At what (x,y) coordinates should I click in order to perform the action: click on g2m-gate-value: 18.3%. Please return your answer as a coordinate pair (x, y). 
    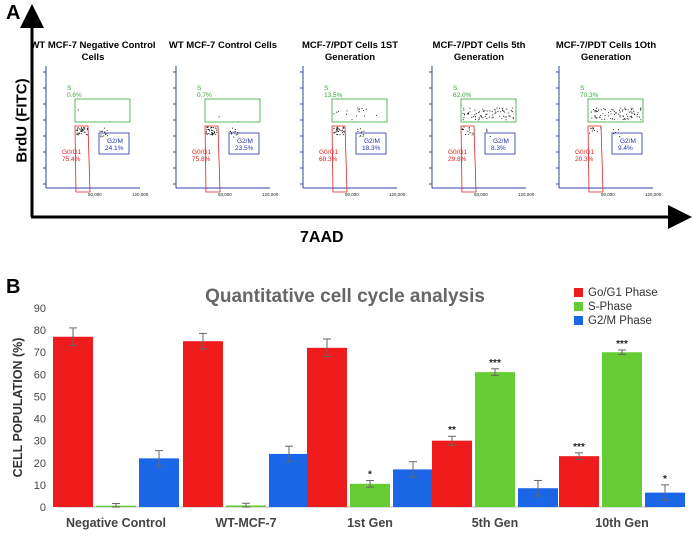
    Looking at the image, I should click on (371, 148).